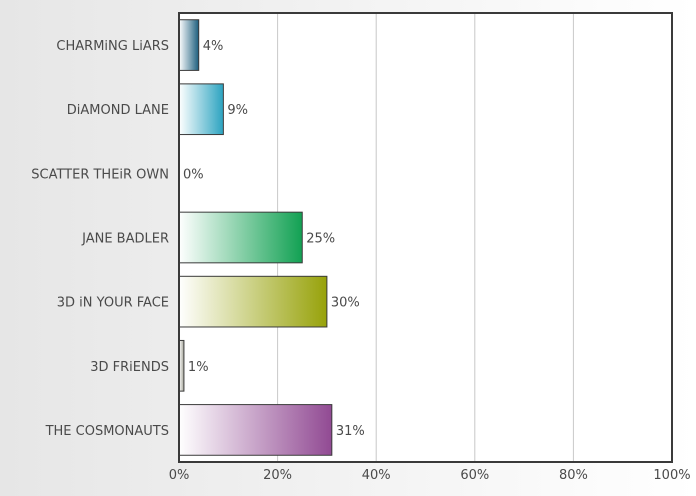  Describe the element at coordinates (345, 303) in the screenshot. I see `value-label: 30%` at that location.